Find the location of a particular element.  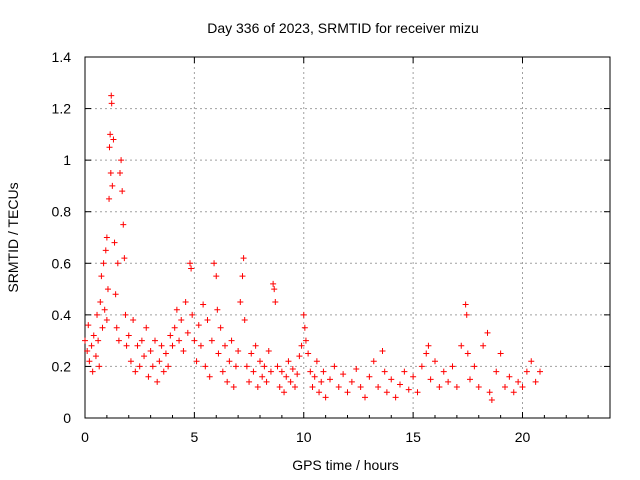

y-axis-label: SRMTID / TECUs is located at coordinates (13, 237).